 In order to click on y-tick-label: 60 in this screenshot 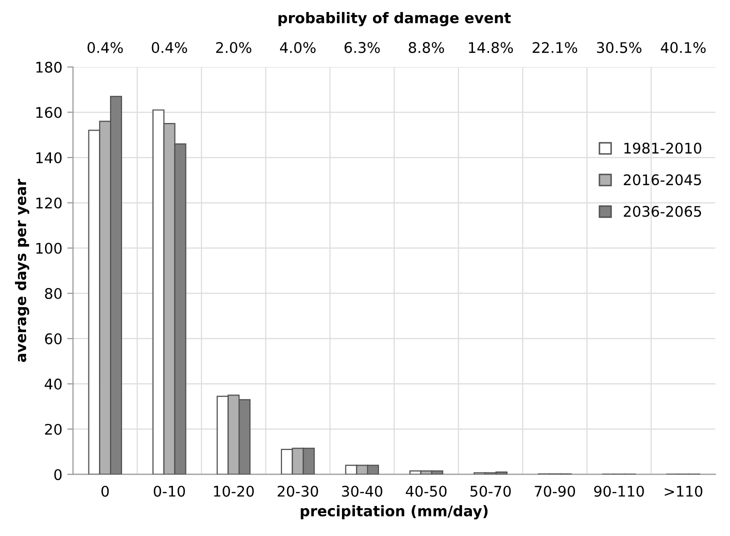, I will do `click(53, 338)`.